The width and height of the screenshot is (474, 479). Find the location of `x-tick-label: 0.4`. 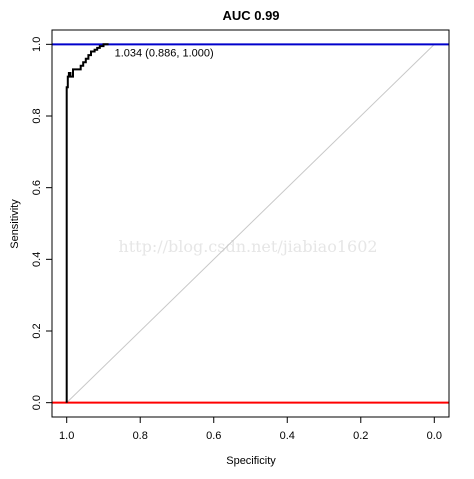

x-tick-label: 0.4 is located at coordinates (287, 436).